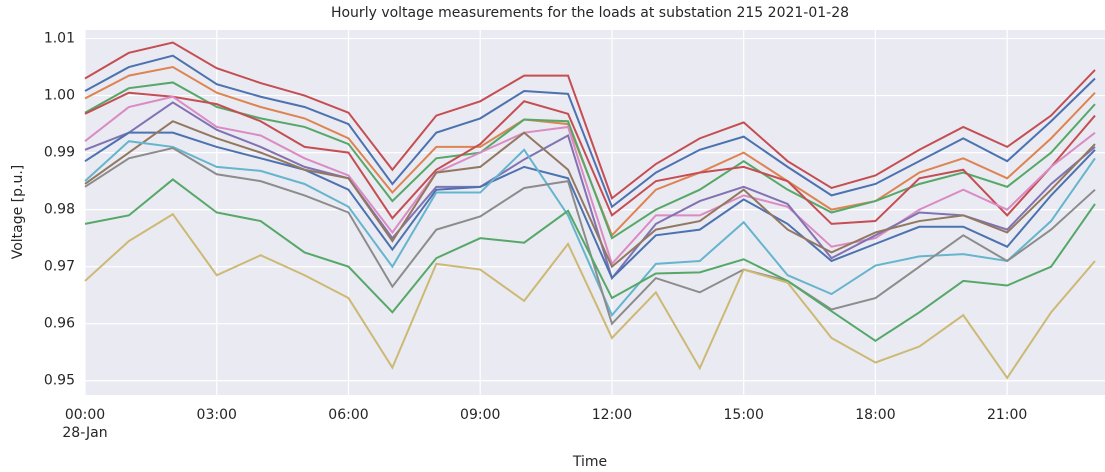 The image size is (1105, 472). I want to click on x-tick-label: 12:00, so click(612, 415).